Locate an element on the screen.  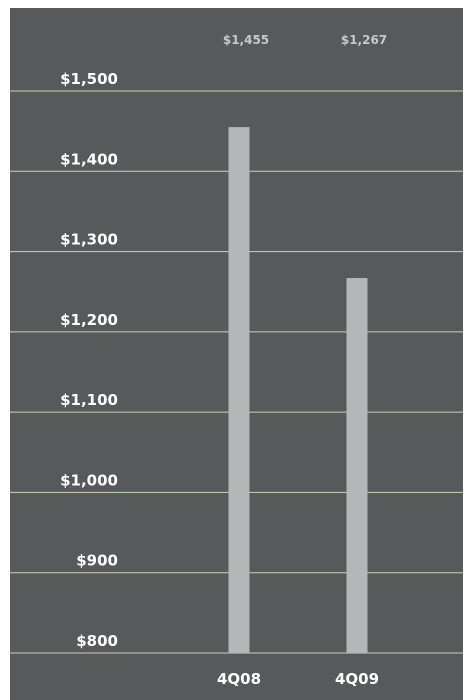
data-label: $1,455 is located at coordinates (246, 40).